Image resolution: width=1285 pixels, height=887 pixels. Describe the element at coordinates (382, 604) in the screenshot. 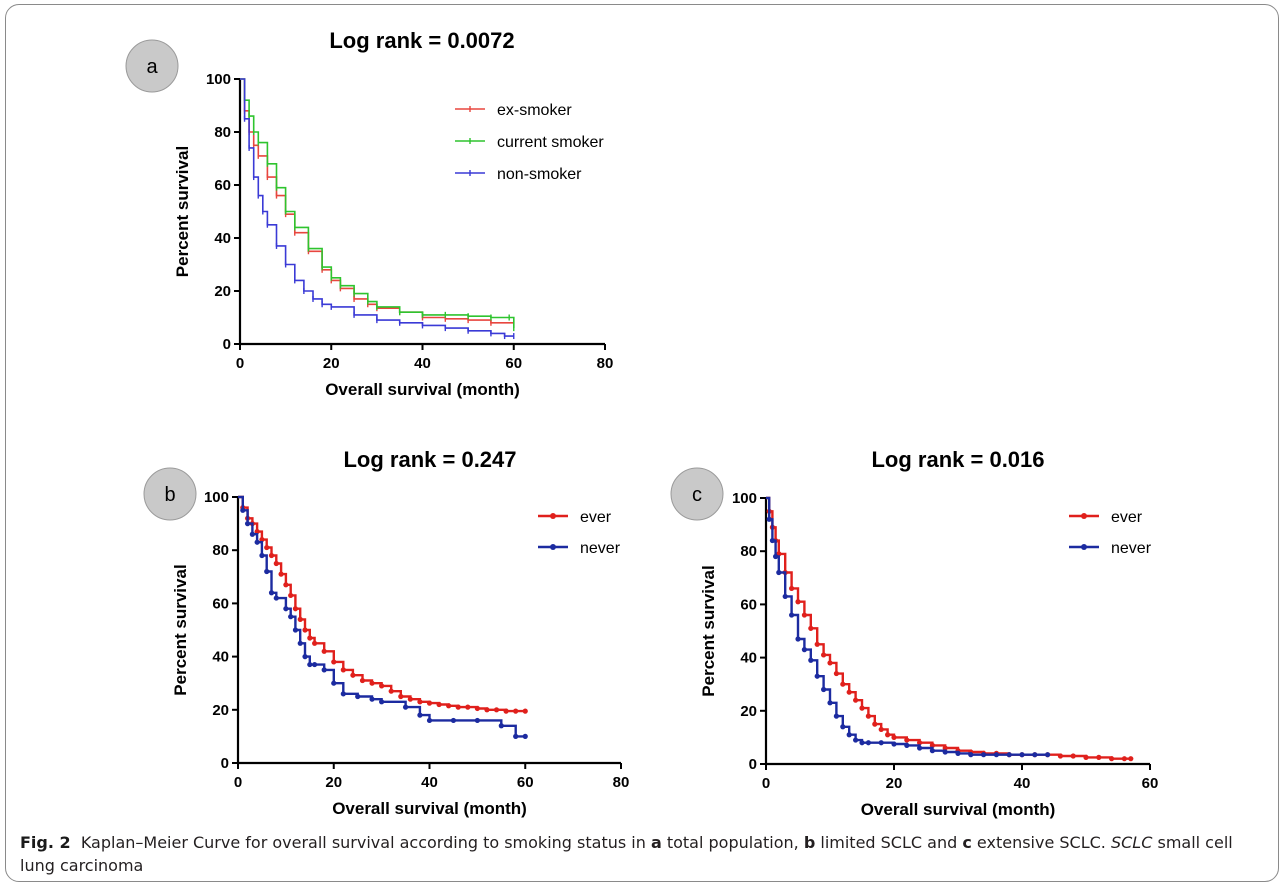

I see `survival-curve-ever` at that location.